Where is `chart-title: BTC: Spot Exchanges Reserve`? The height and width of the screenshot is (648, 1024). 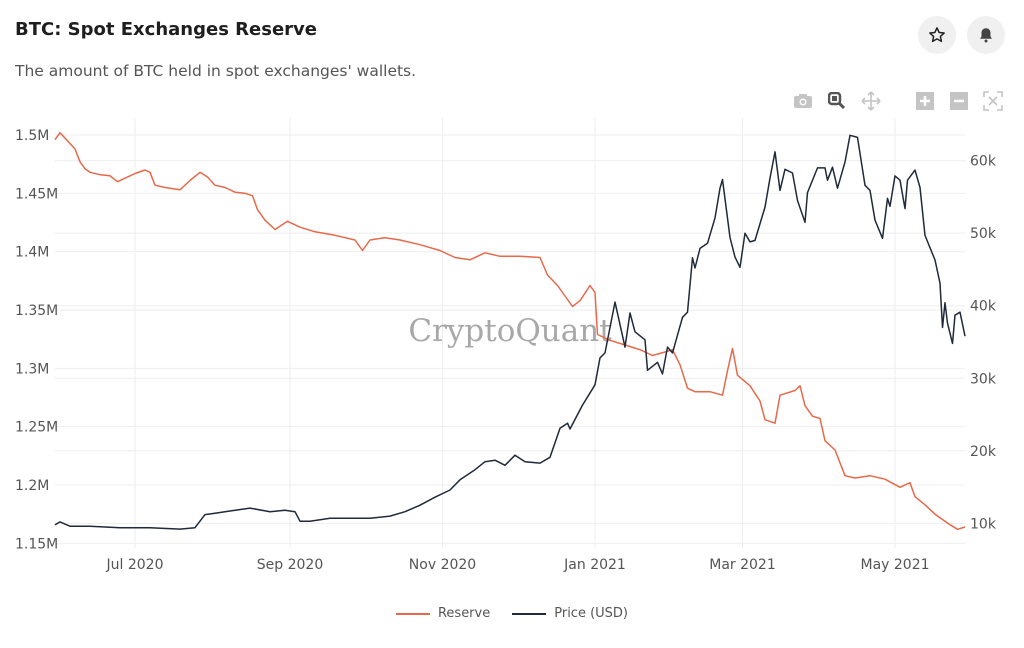 chart-title: BTC: Spot Exchanges Reserve is located at coordinates (166, 29).